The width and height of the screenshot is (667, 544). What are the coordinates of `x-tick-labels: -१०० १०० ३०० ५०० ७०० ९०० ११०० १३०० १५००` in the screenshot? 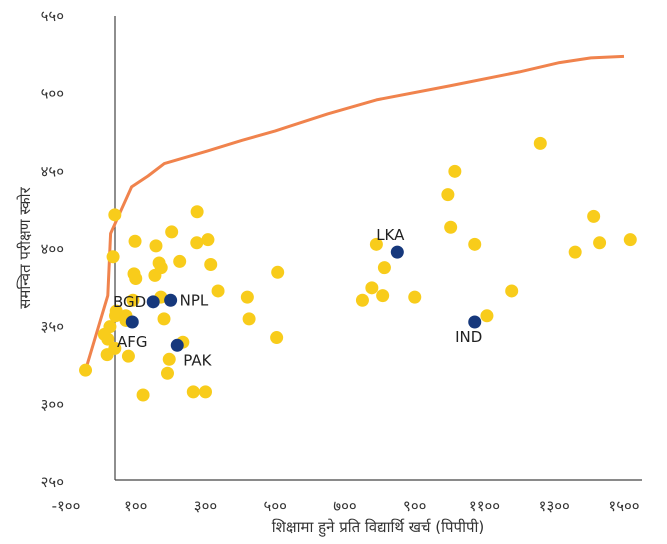 It's located at (346, 506).